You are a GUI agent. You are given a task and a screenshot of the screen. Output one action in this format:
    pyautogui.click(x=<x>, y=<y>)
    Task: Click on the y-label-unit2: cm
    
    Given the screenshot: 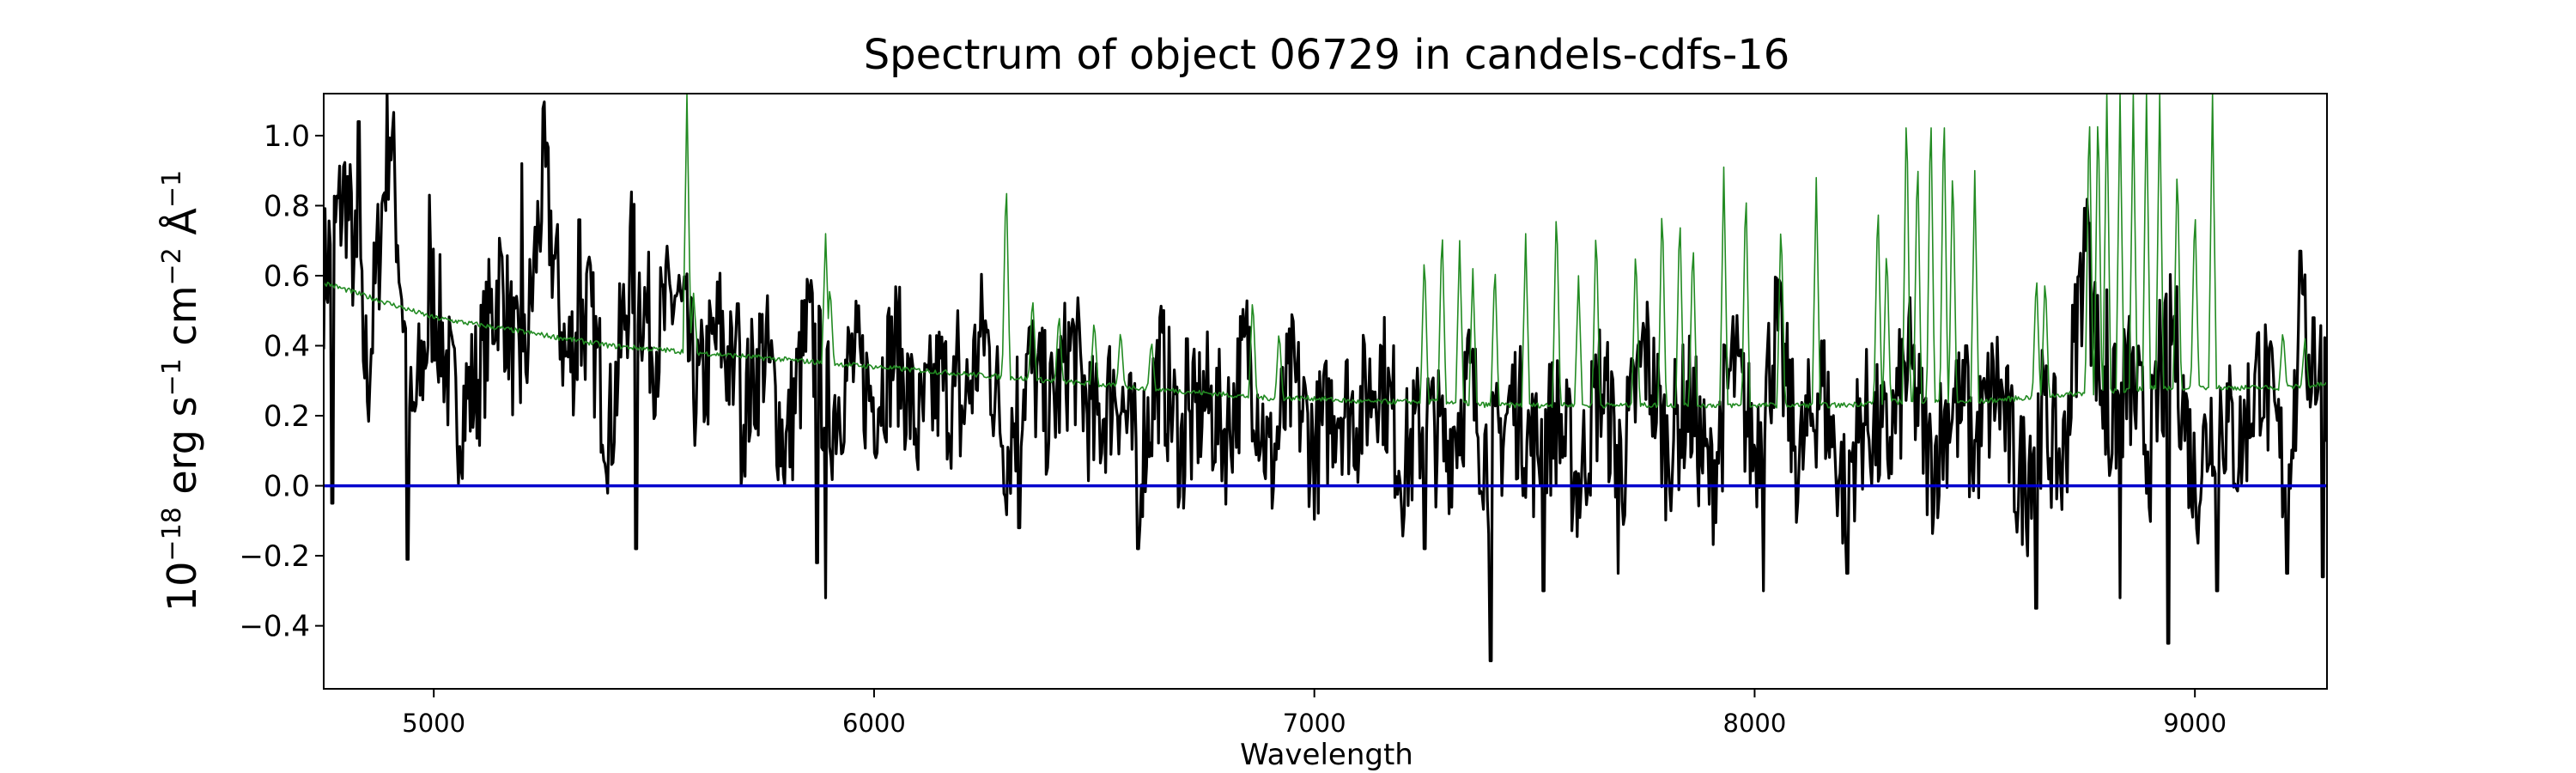 What is the action you would take?
    pyautogui.click(x=182, y=321)
    